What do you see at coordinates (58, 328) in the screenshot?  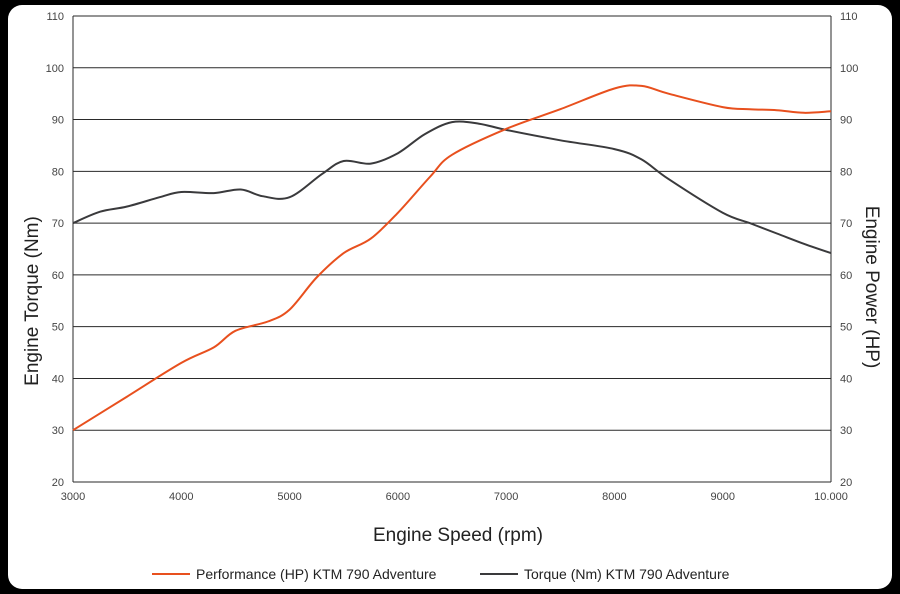 I see `y-tick-left-50: 50` at bounding box center [58, 328].